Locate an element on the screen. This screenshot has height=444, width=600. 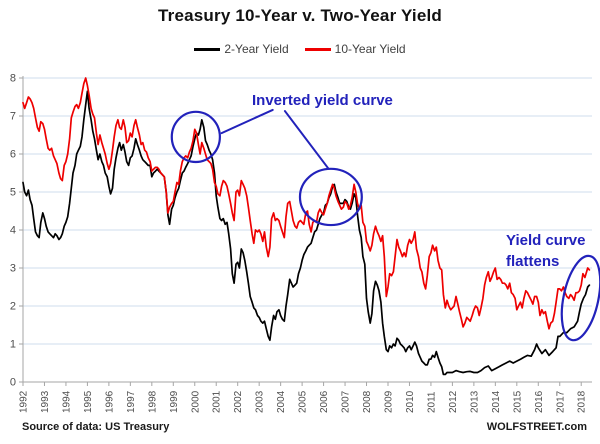
x-tick-label-2003: 2003 is located at coordinates (260, 401).